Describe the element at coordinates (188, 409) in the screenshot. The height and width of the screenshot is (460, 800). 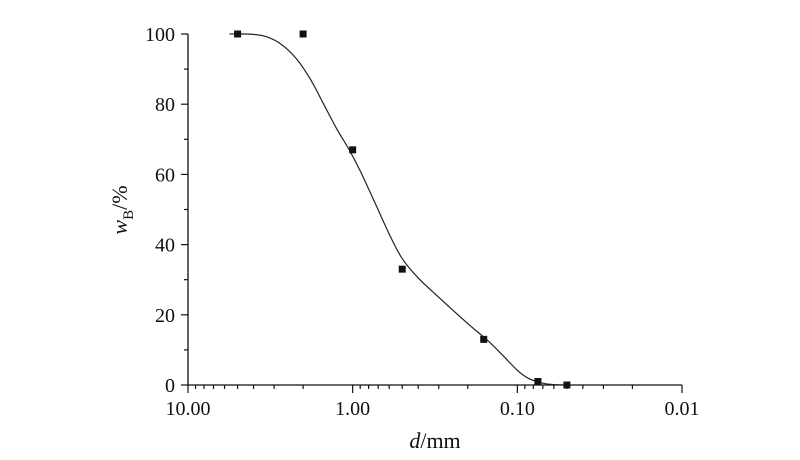
I see `x-tick-label: 10.00` at that location.